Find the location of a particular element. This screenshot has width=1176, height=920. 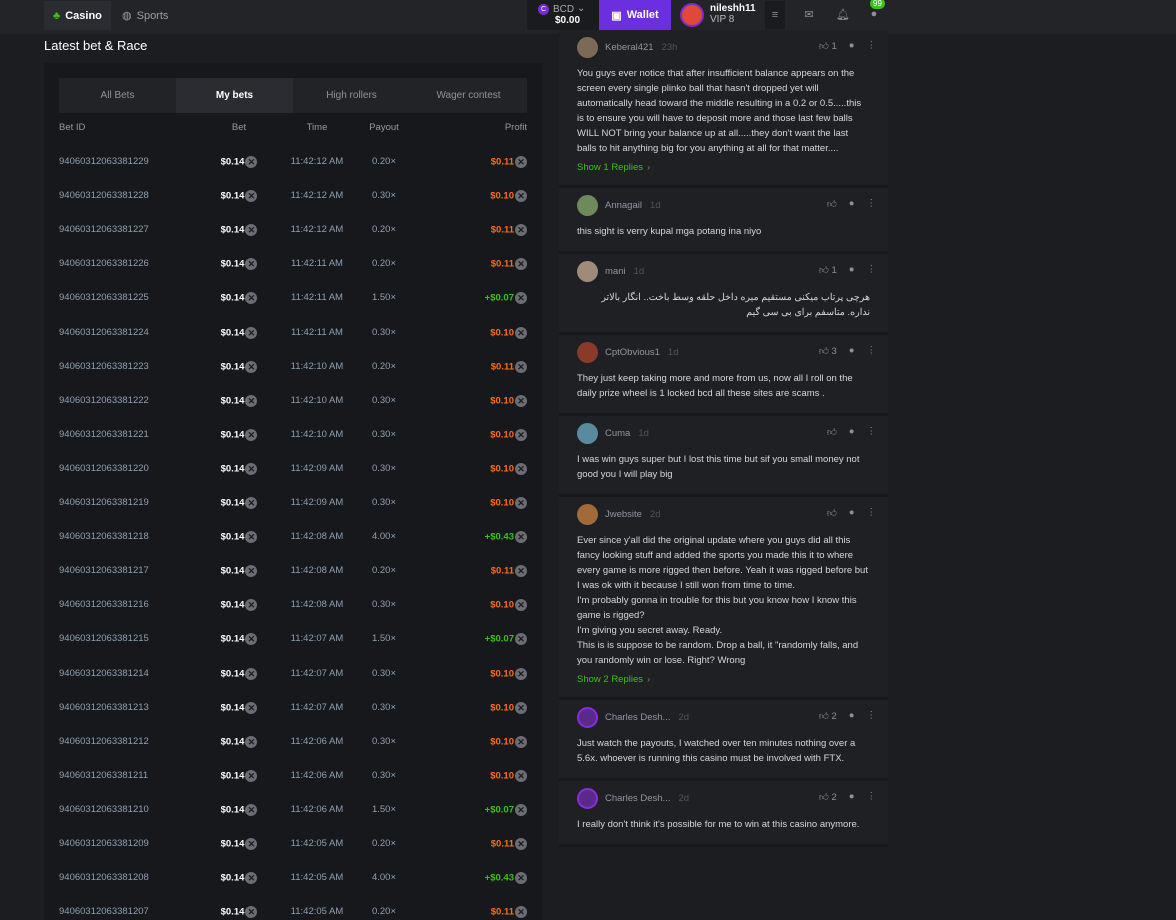

bet-id: 94060312063381219 is located at coordinates (104, 502).